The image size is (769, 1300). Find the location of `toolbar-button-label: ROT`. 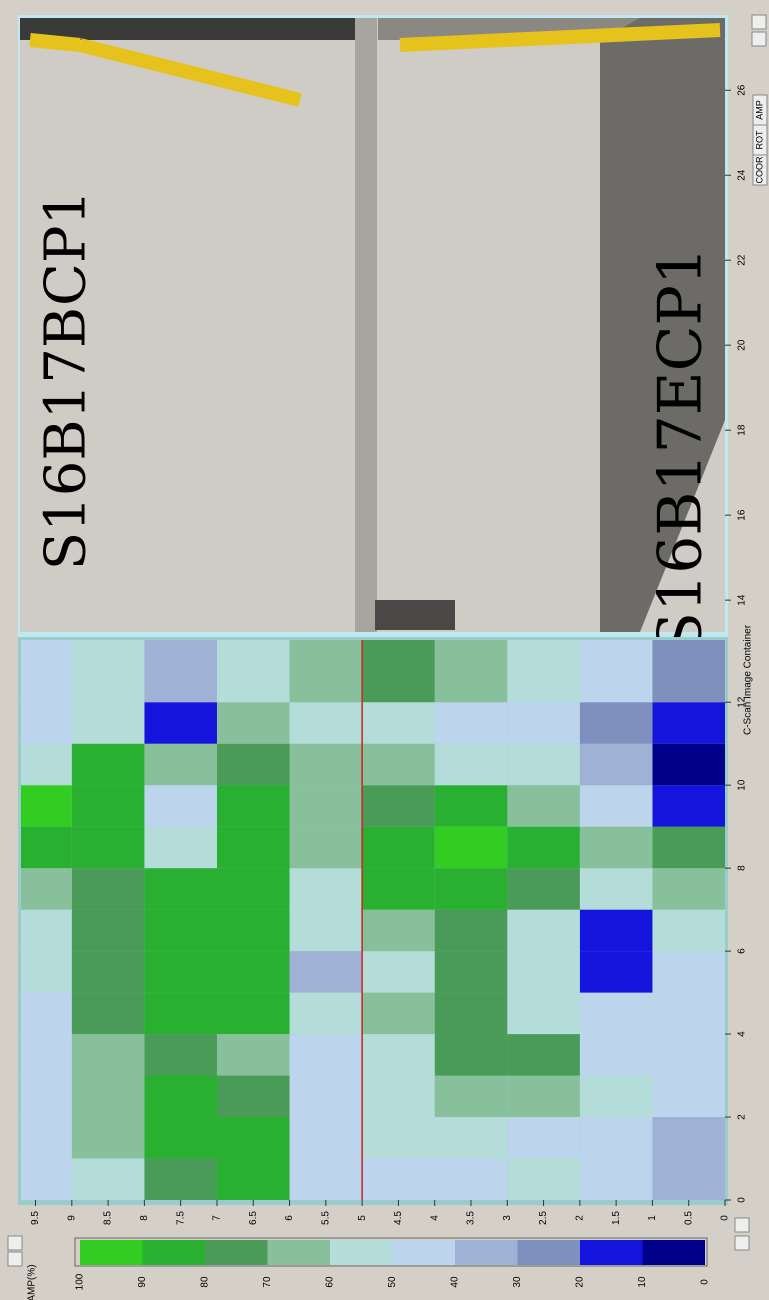

toolbar-button-label: ROT is located at coordinates (759, 140).